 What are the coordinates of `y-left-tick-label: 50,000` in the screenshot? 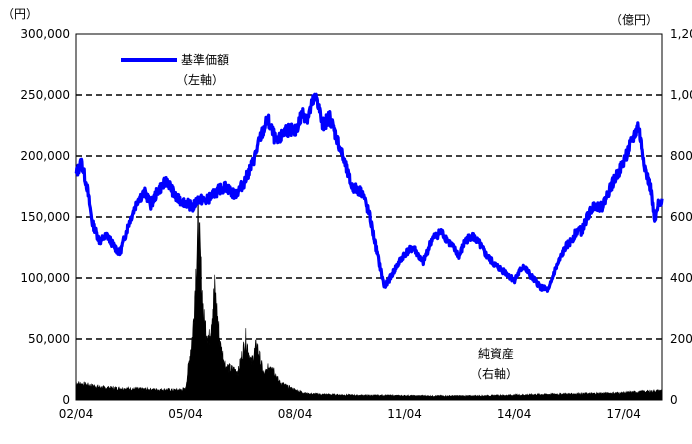 It's located at (49, 339).